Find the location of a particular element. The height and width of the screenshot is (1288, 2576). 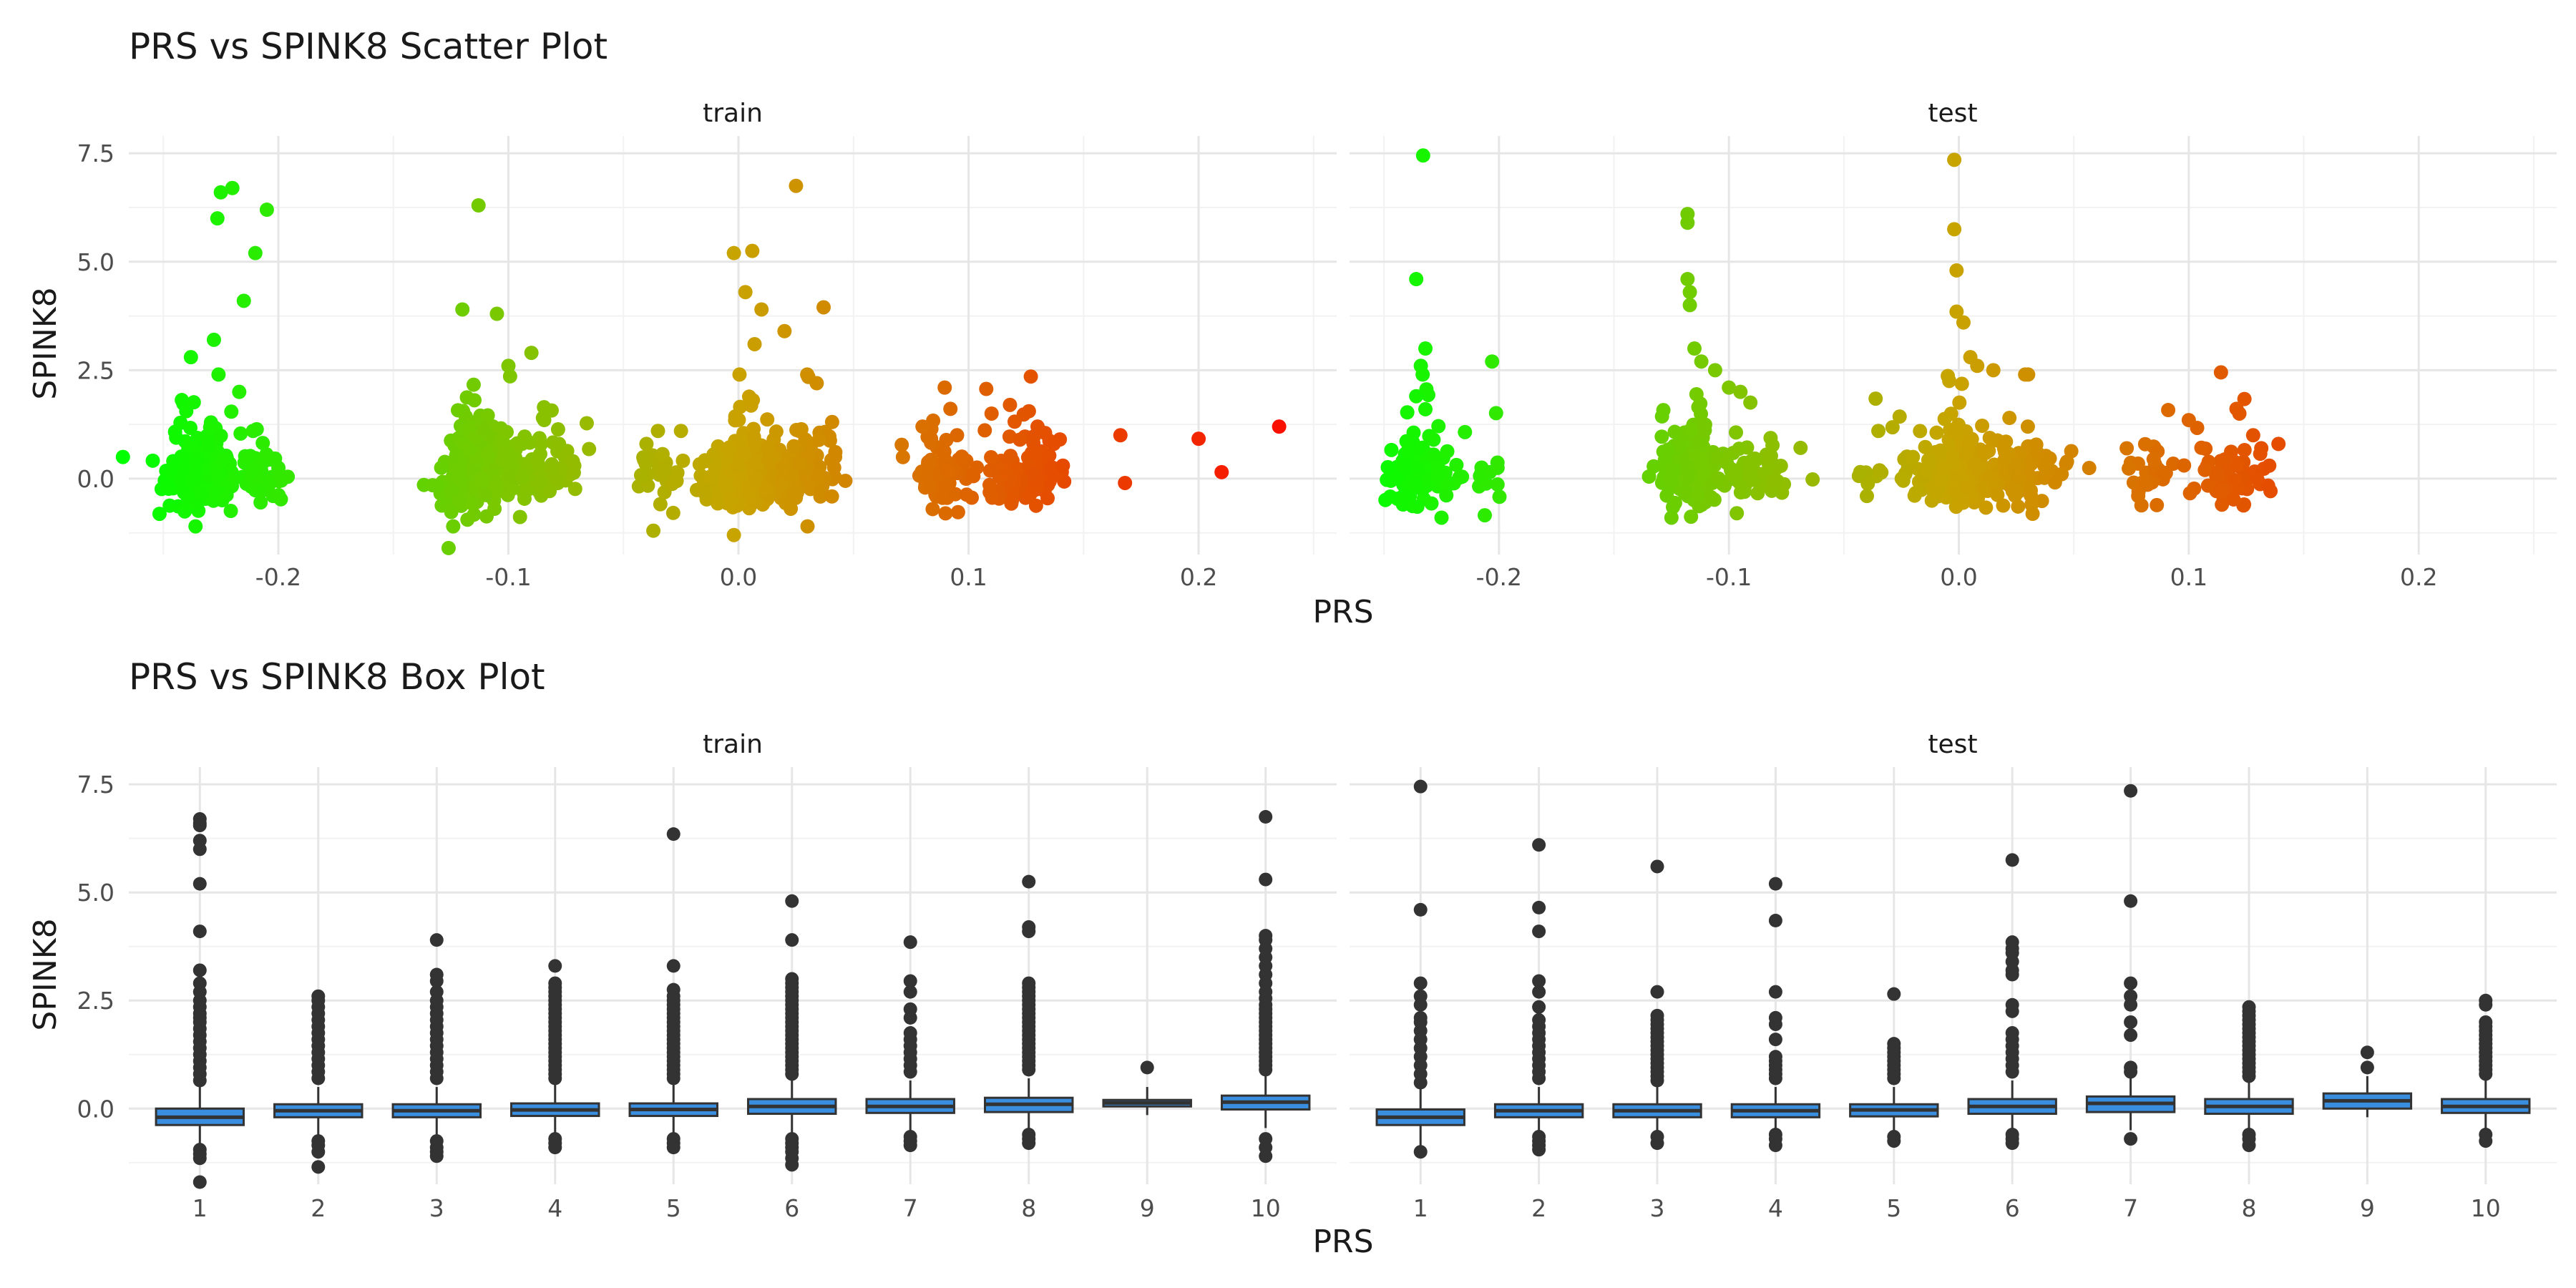

x-tick-label: 0.2 is located at coordinates (2418, 577).